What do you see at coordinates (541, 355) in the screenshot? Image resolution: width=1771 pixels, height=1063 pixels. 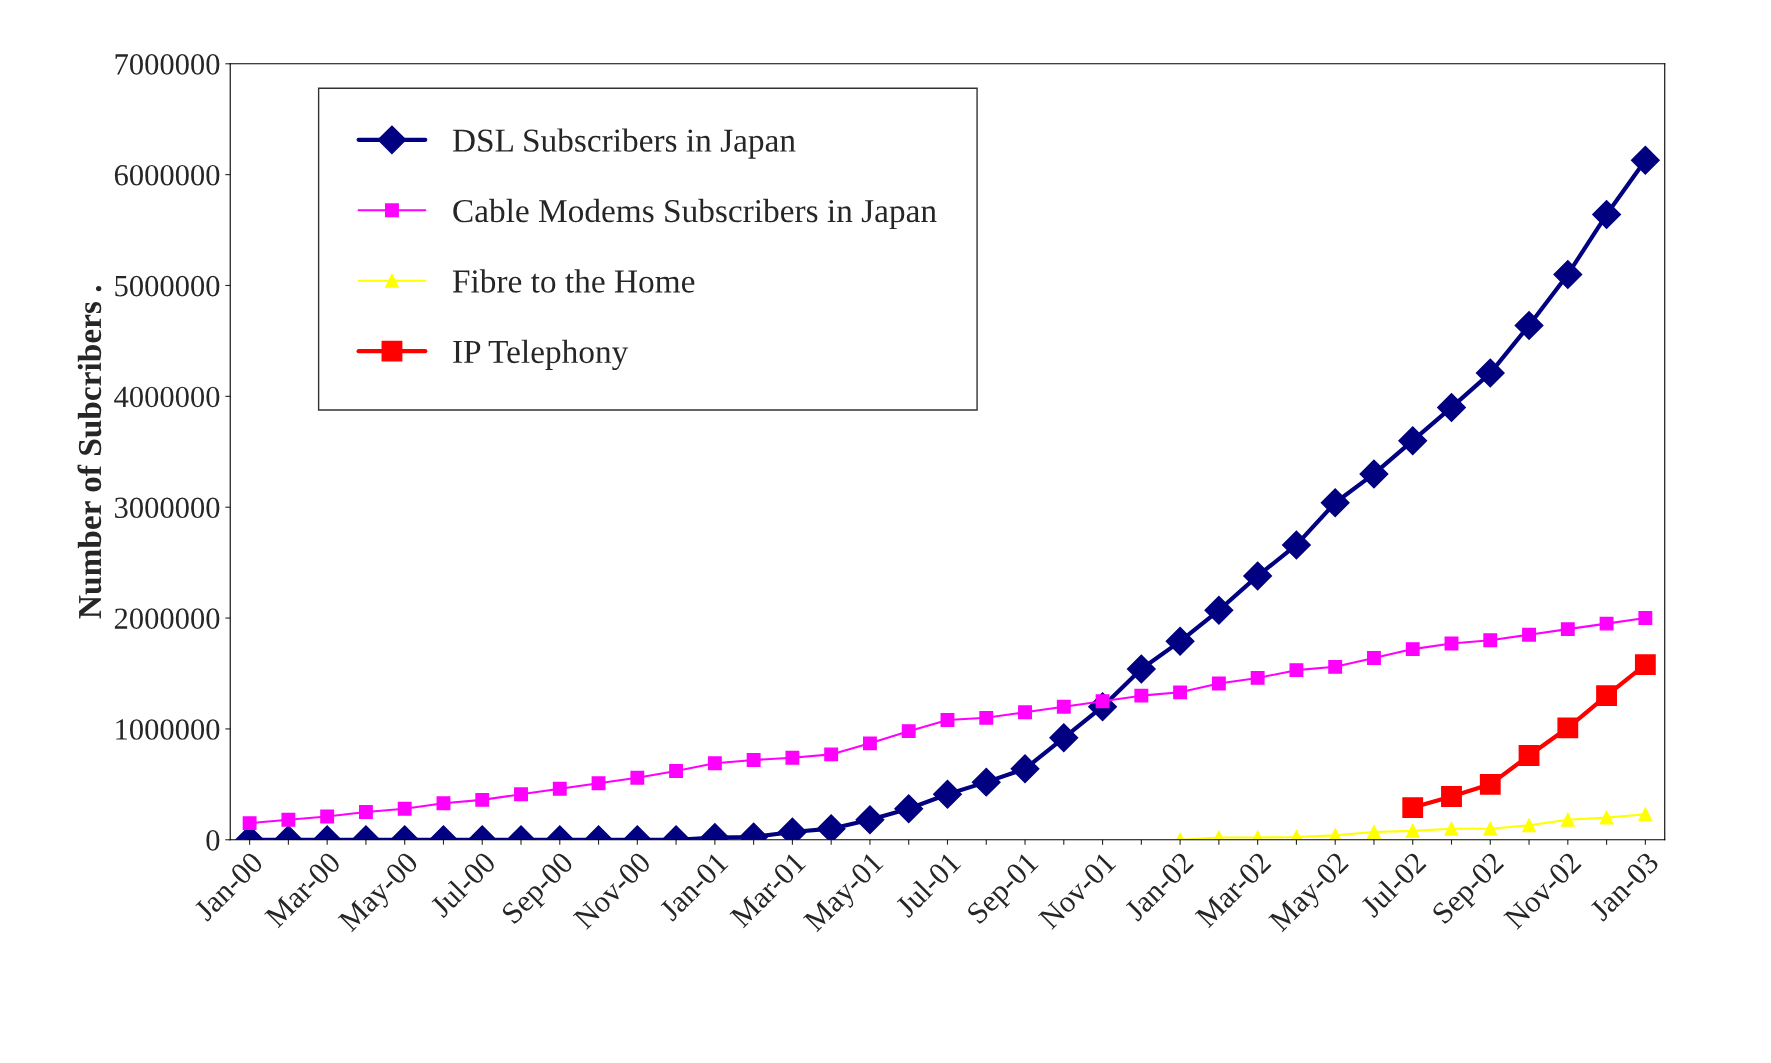 I see `legend-label: IP Telephony` at bounding box center [541, 355].